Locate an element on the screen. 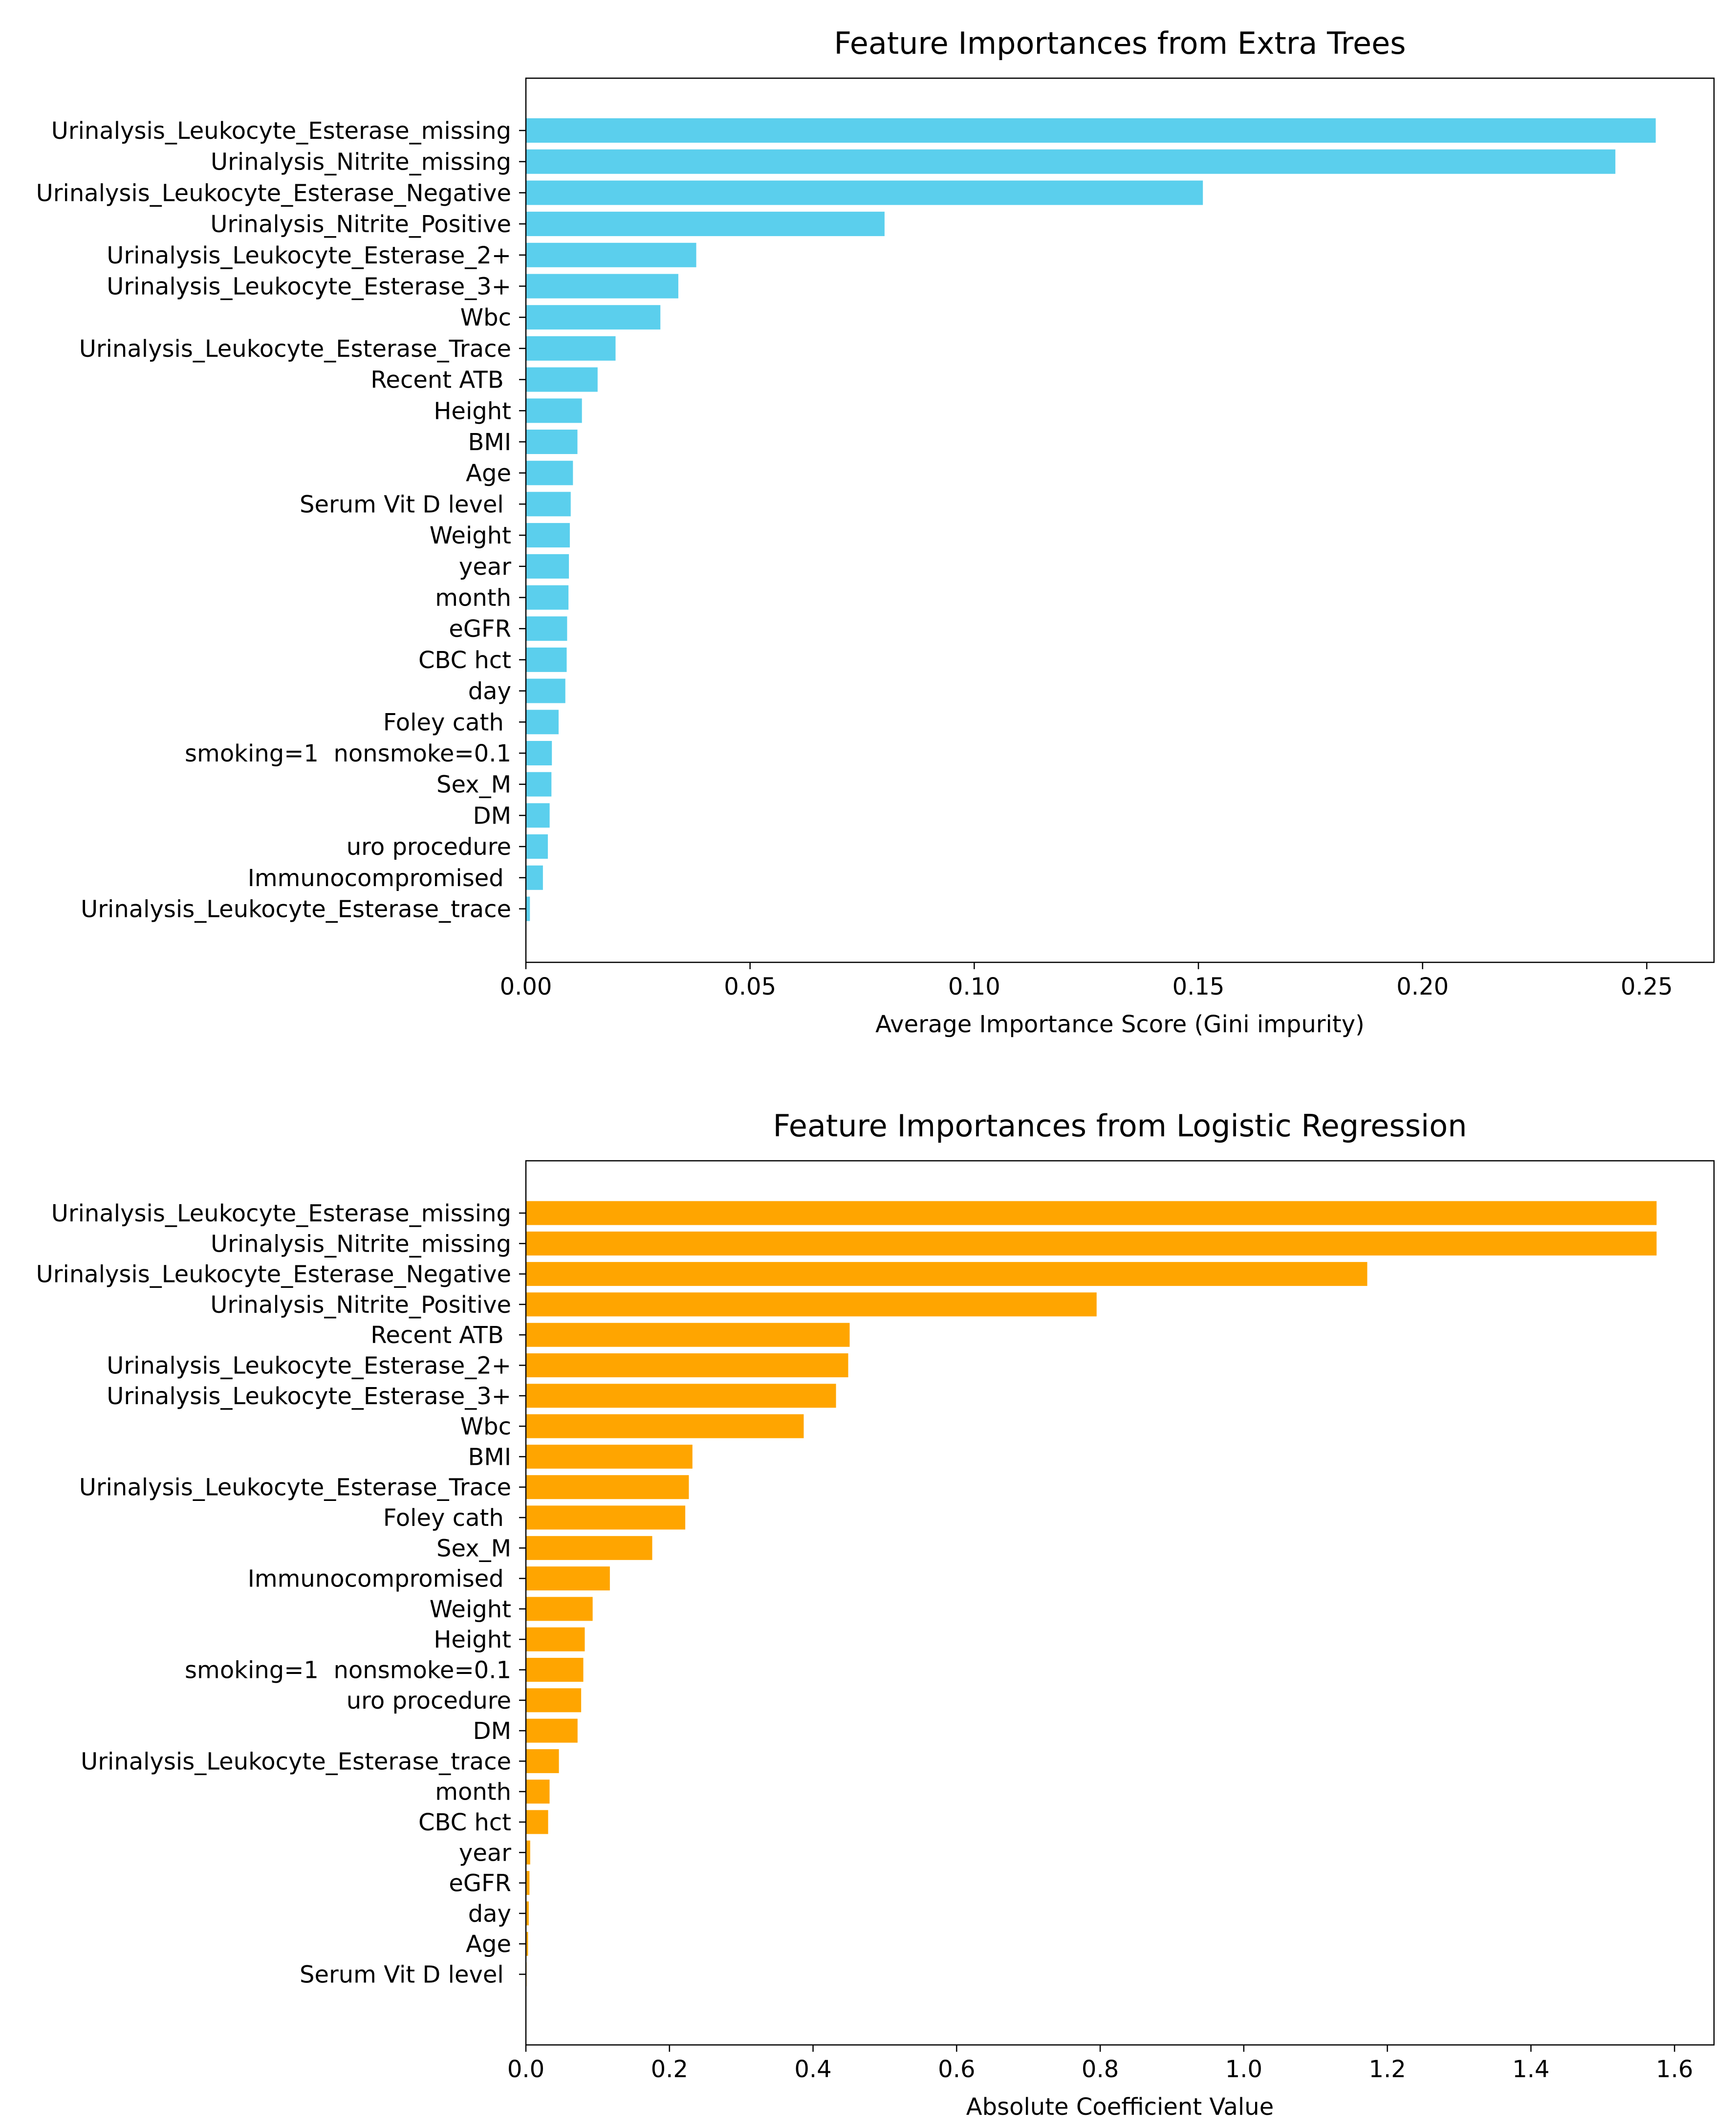 This screenshot has height=2128, width=1736. y-tick-label: Urinalysis_Leukocyte_Esterase_3+ is located at coordinates (309, 1396).